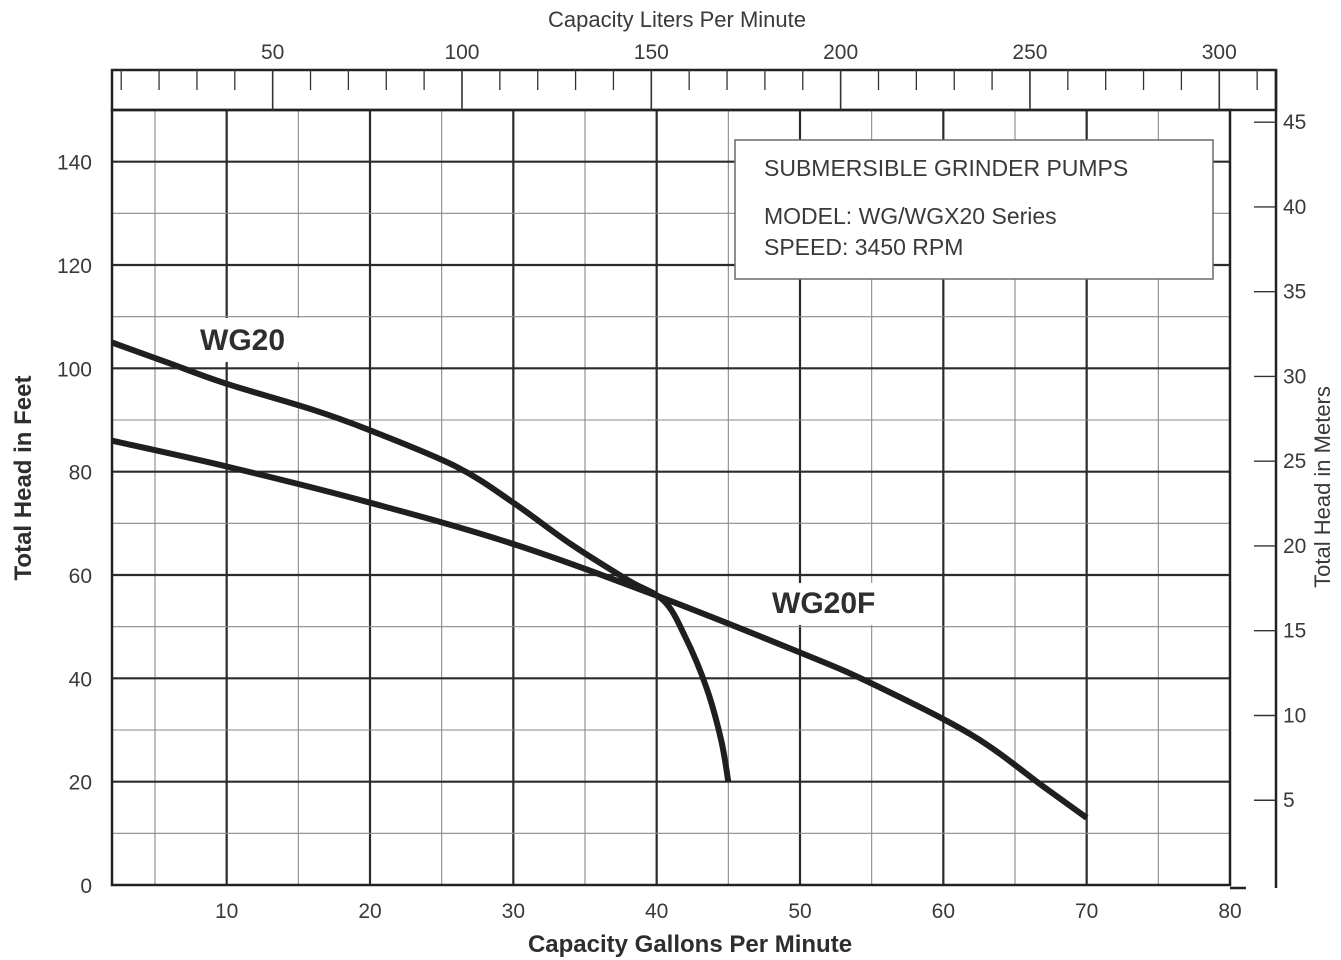 Image resolution: width=1341 pixels, height=960 pixels. Describe the element at coordinates (1219, 52) in the screenshot. I see `x2-tick-label: 300` at that location.